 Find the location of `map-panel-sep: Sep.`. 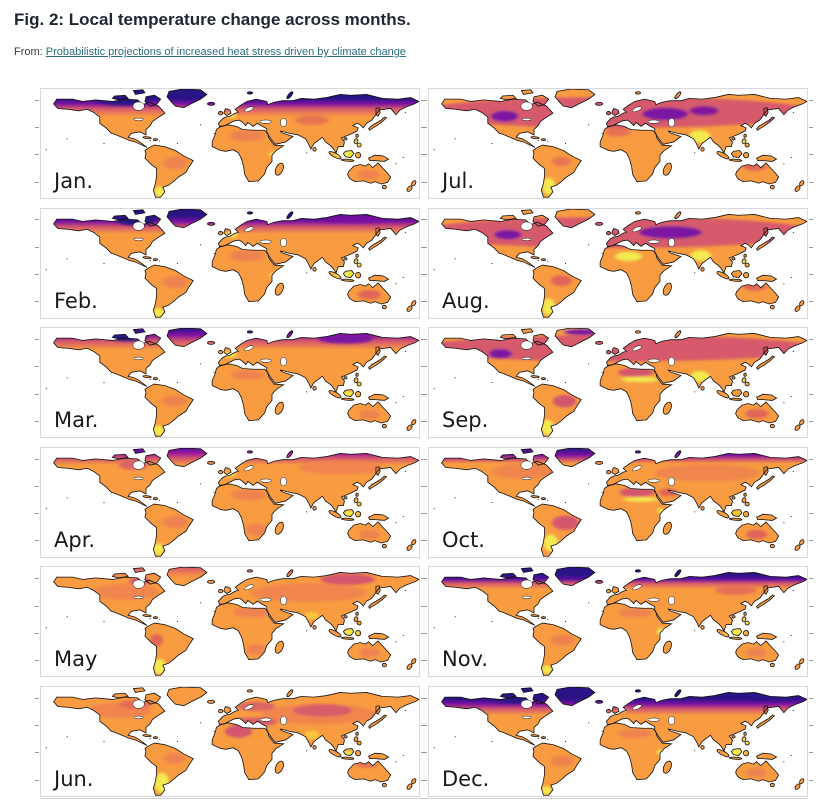

map-panel-sep: Sep. is located at coordinates (618, 383).